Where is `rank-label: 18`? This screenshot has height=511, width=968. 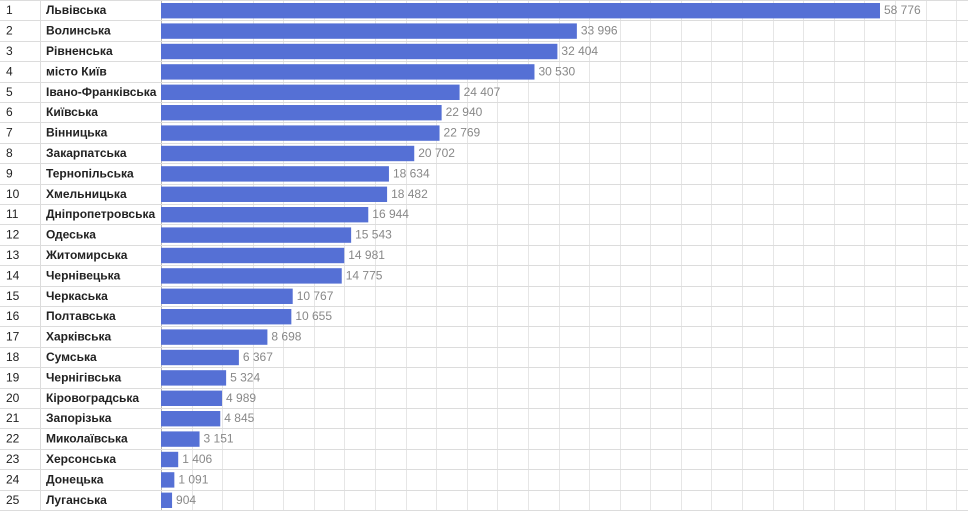 rank-label: 18 is located at coordinates (13, 357).